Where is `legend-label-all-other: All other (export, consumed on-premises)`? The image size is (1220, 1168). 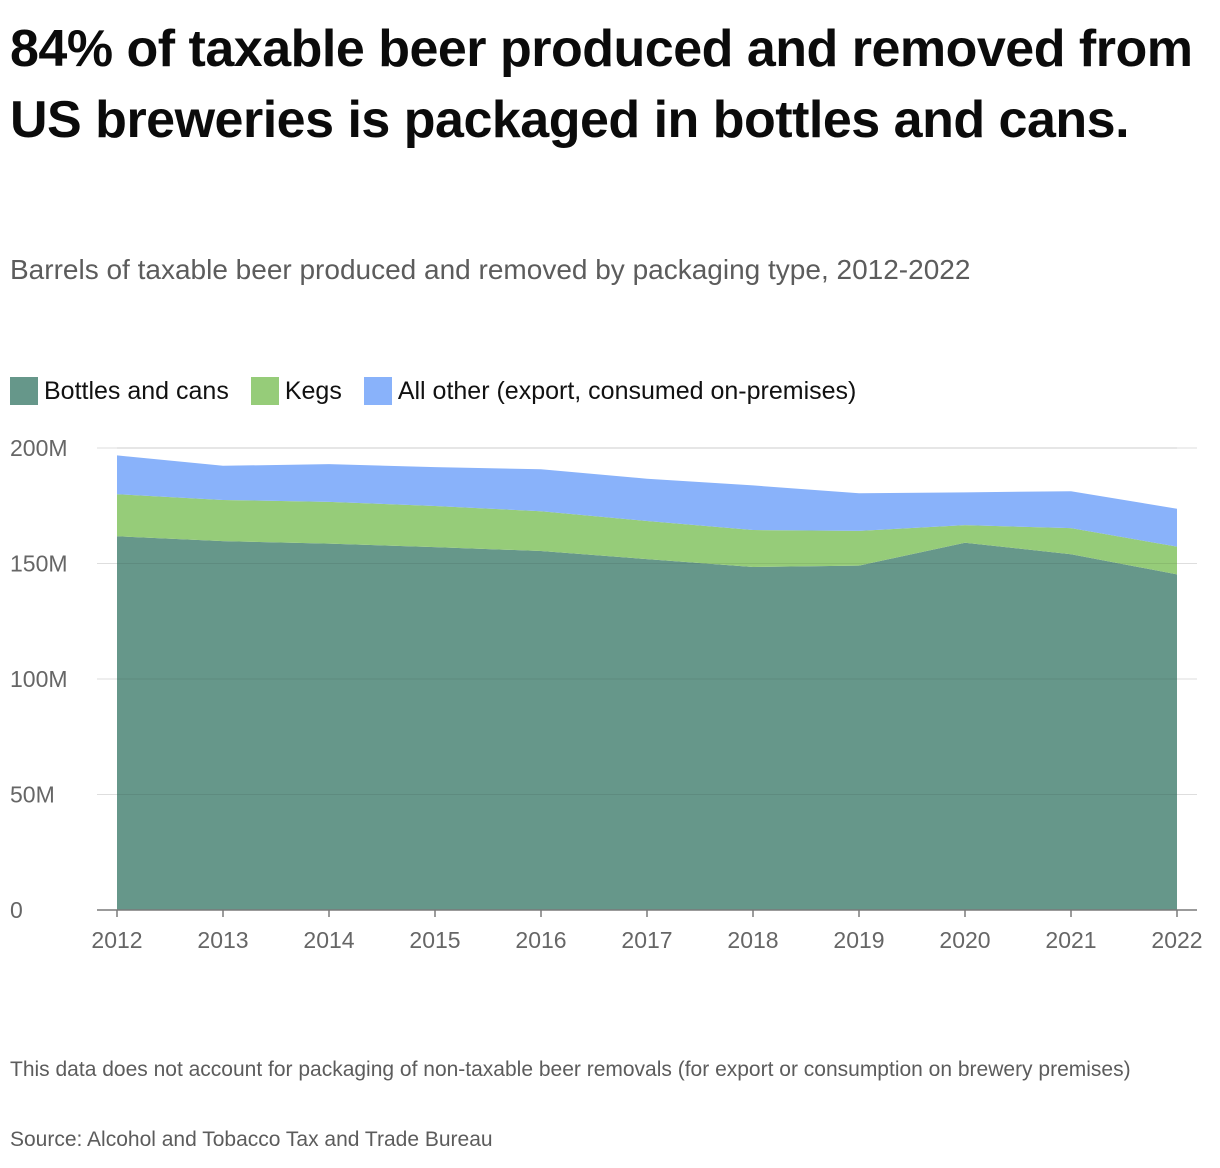
legend-label-all-other: All other (export, consumed on-premises) is located at coordinates (627, 390).